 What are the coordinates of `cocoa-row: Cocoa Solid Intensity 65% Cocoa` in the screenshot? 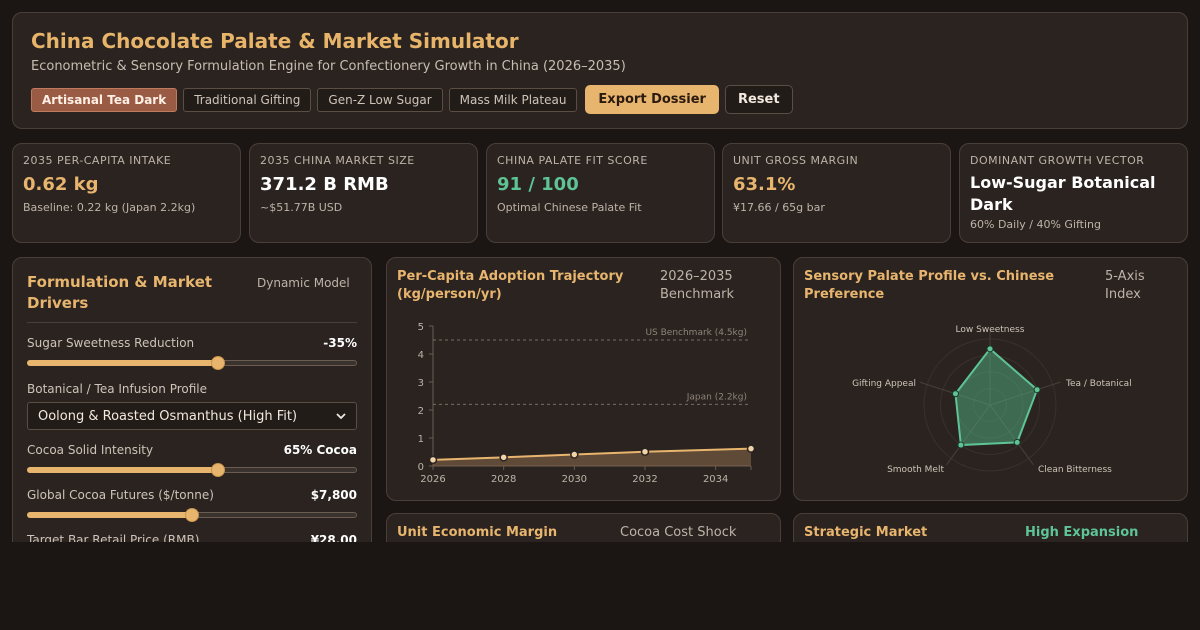 It's located at (192, 450).